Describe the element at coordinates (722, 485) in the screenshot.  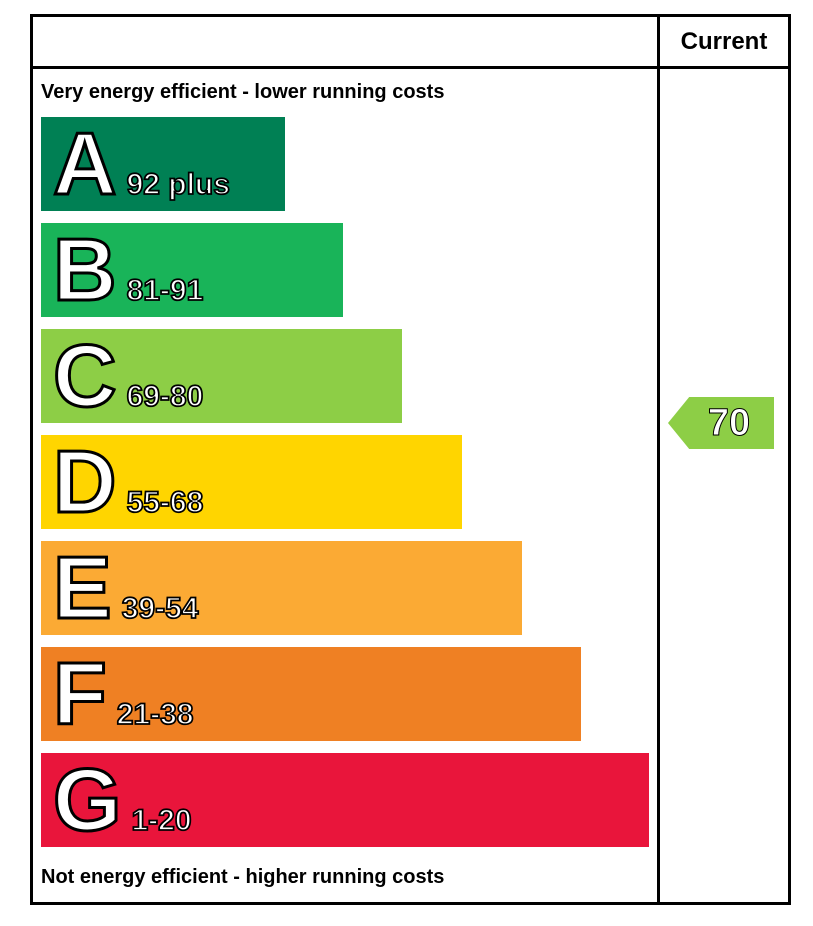
I see `current-column: 70` at that location.